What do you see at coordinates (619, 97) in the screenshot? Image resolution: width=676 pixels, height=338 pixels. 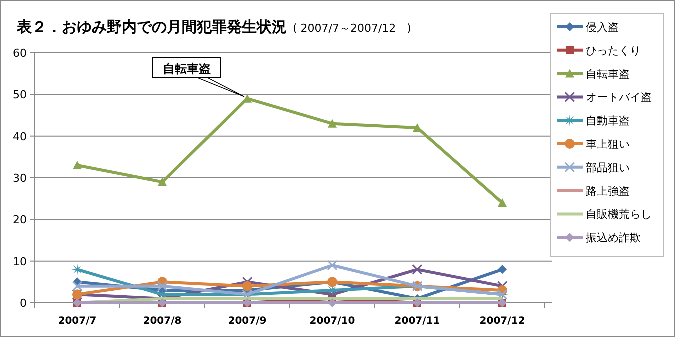 I see `legend-label: オートバイ盗` at bounding box center [619, 97].